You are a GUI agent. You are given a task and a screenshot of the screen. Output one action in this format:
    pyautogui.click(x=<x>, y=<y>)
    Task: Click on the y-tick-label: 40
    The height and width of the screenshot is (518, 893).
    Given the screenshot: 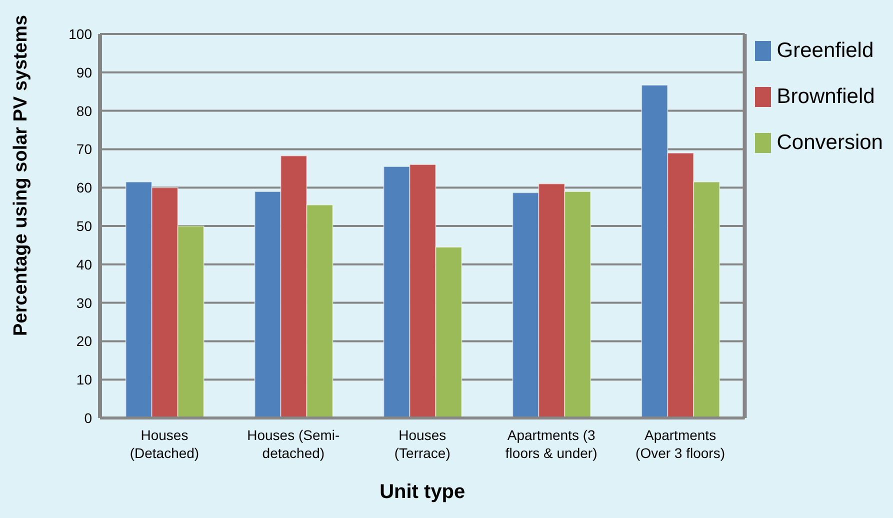 What is the action you would take?
    pyautogui.click(x=84, y=264)
    